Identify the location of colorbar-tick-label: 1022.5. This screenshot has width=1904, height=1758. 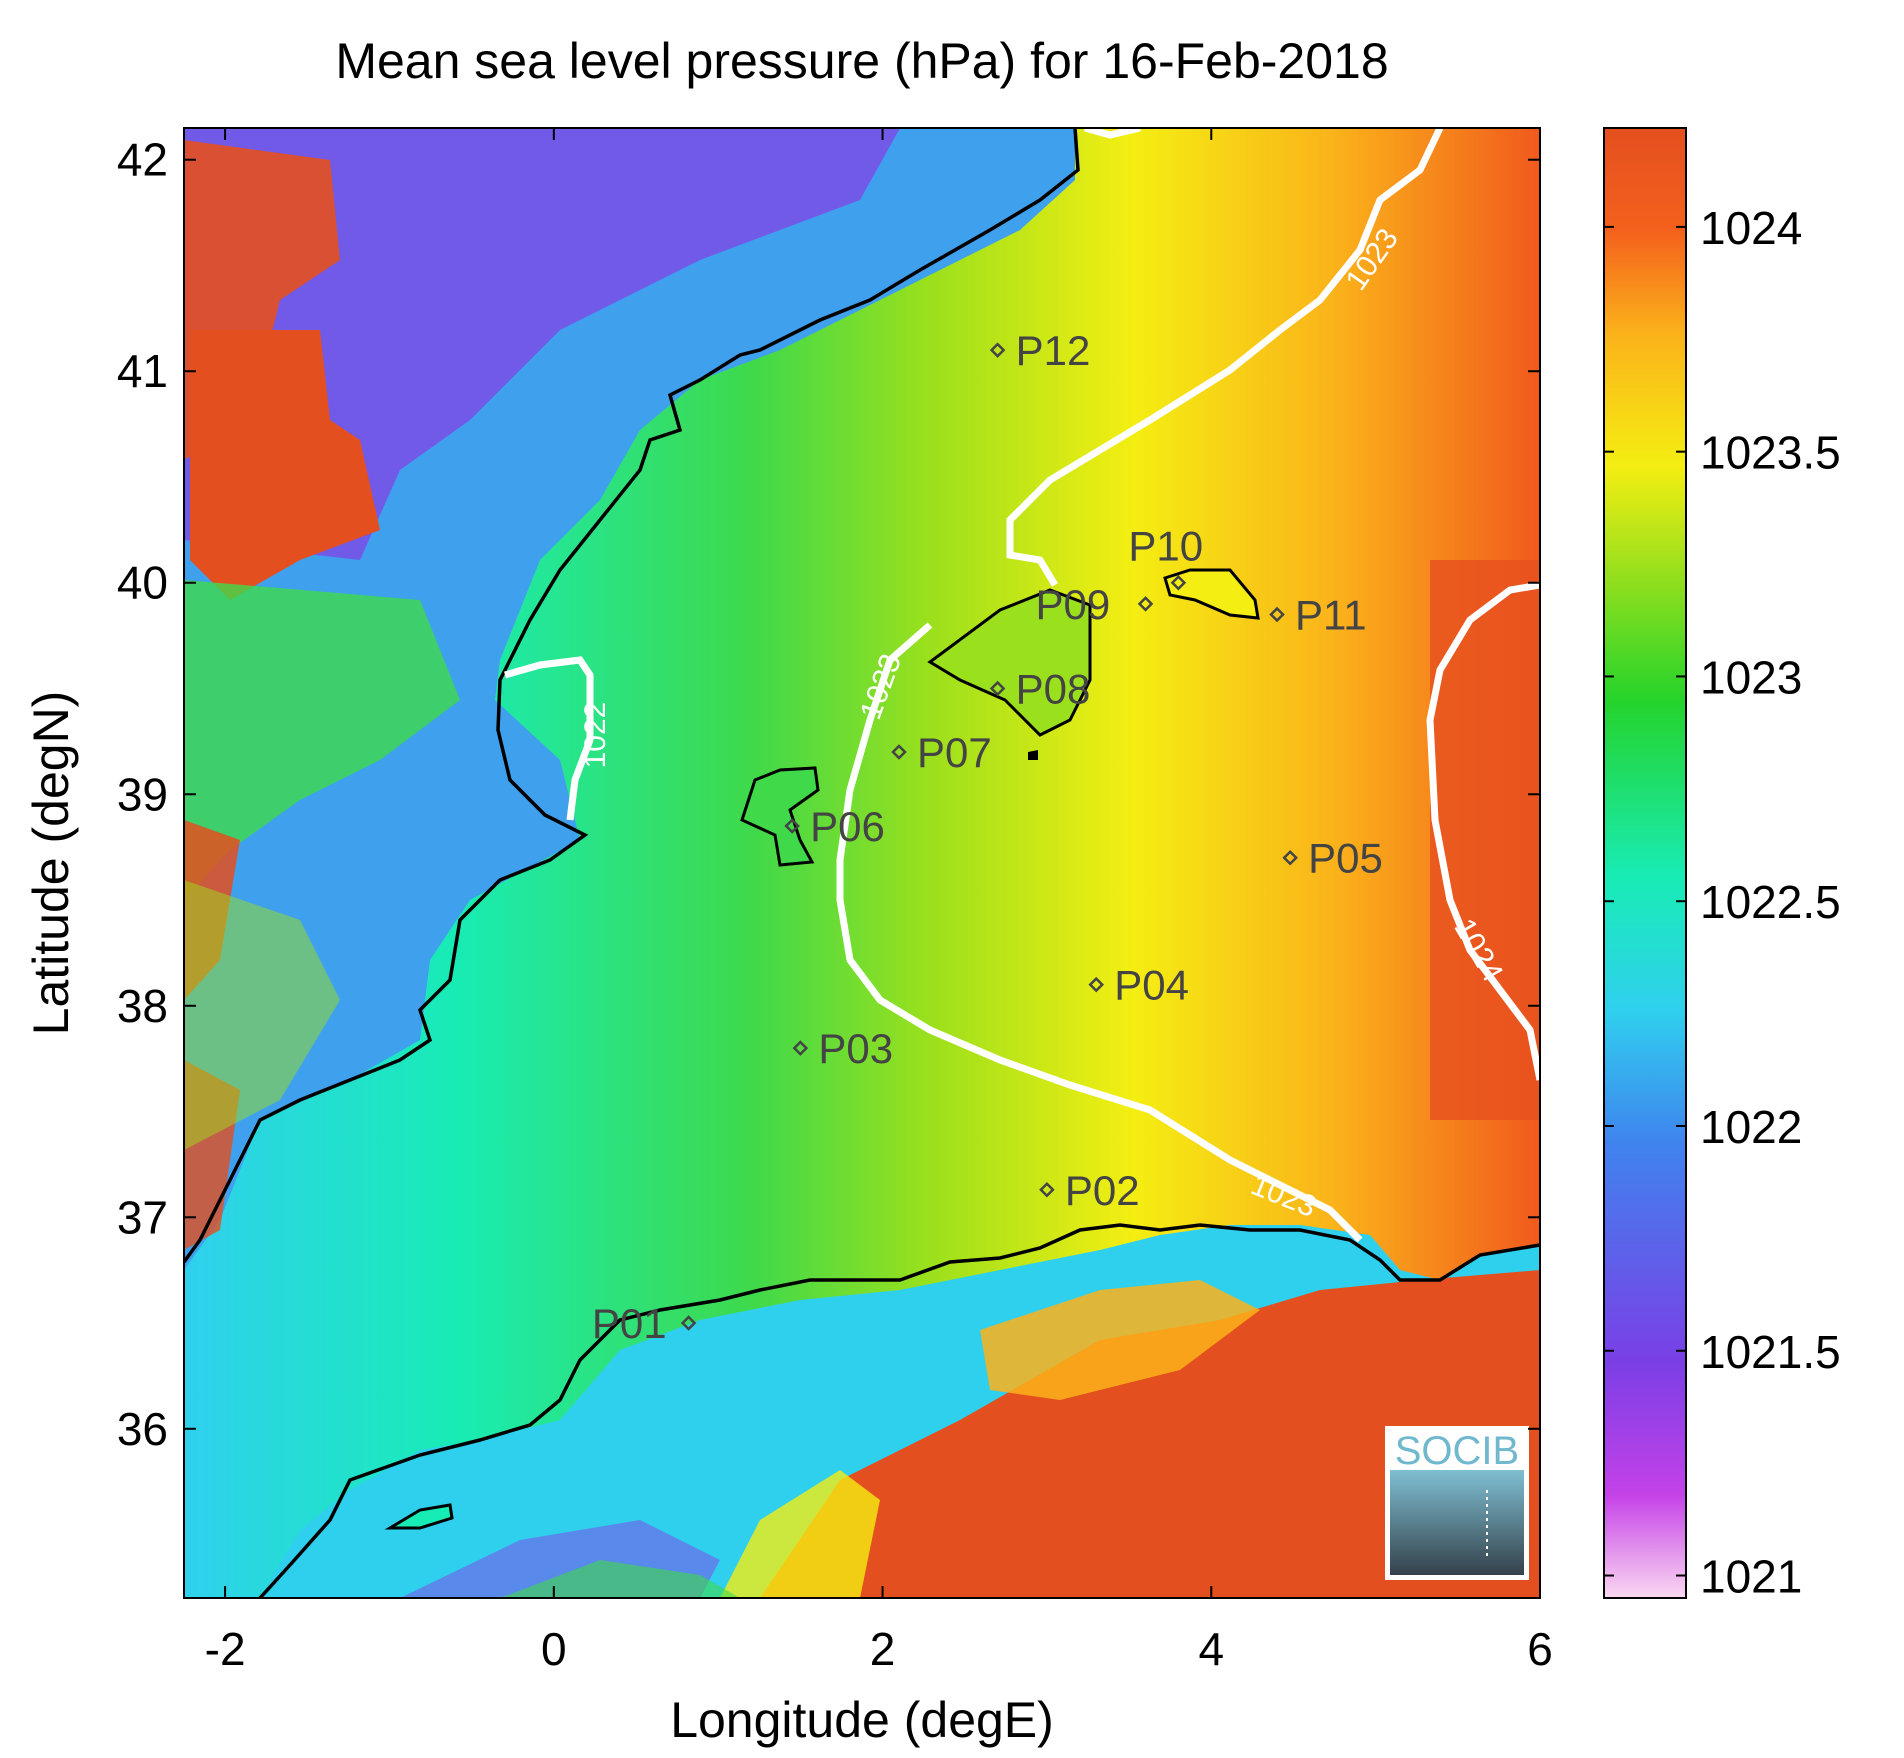
(1770, 902).